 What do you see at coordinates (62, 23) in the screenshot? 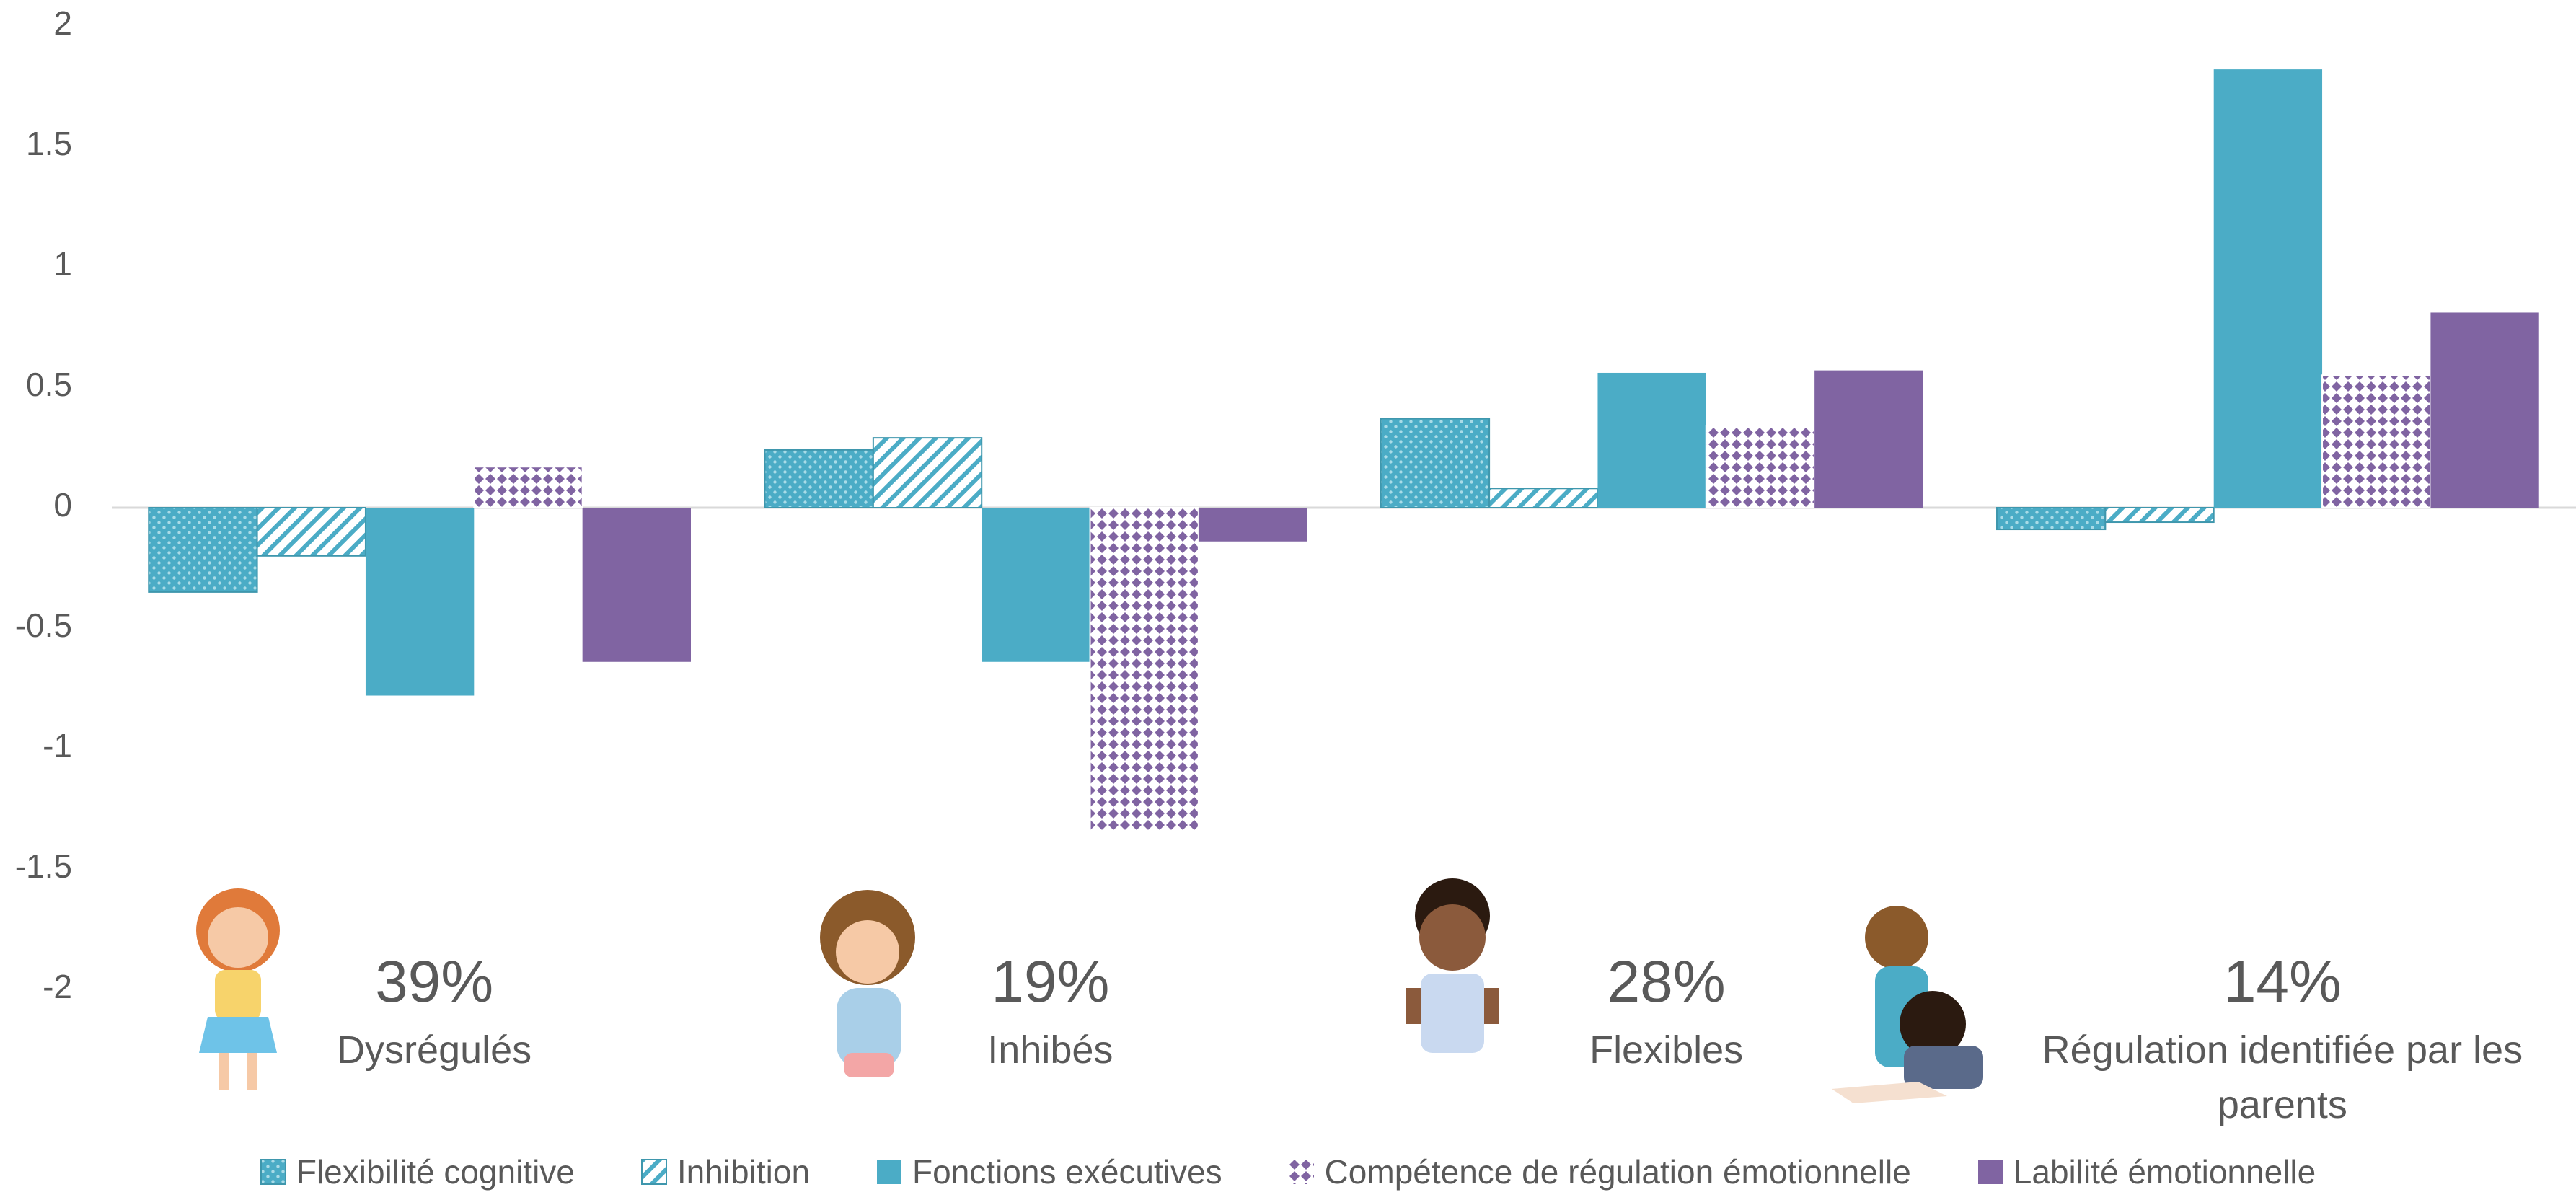
I see `y-tick-label: 2` at bounding box center [62, 23].